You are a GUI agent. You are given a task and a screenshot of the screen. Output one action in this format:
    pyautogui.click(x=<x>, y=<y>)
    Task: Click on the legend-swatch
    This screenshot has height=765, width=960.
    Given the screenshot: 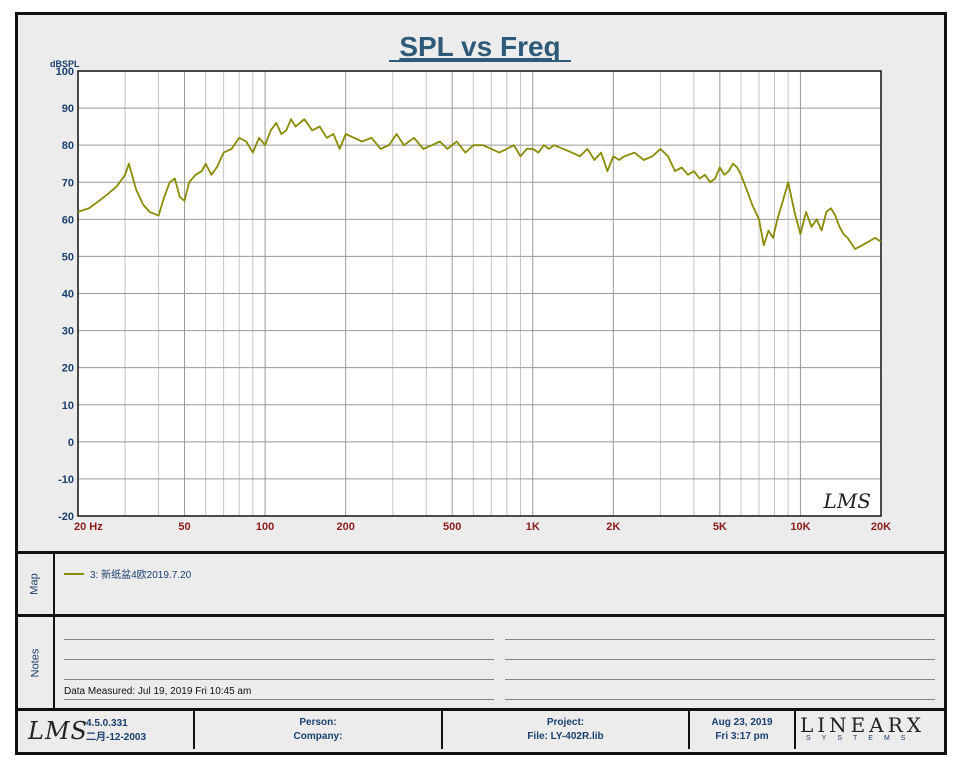 What is the action you would take?
    pyautogui.click(x=74, y=573)
    